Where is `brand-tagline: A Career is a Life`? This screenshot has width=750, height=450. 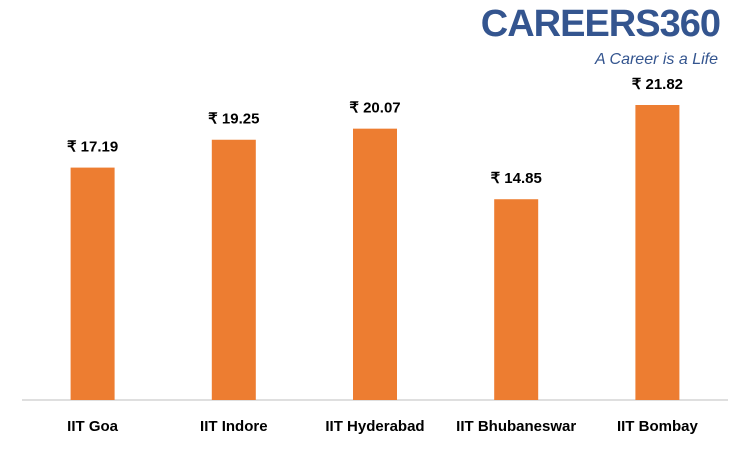
brand-tagline: A Career is a Life is located at coordinates (656, 59).